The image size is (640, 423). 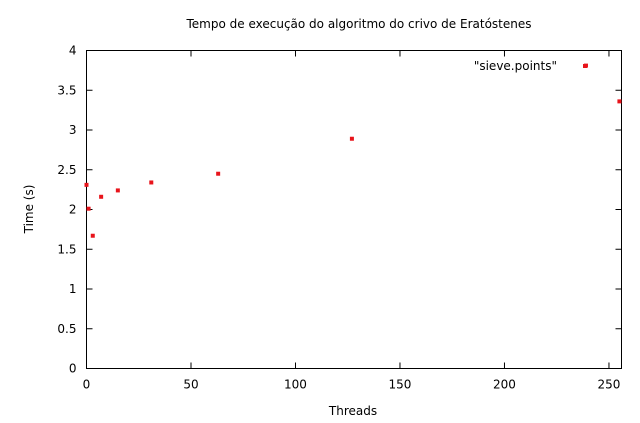 I want to click on x-tick-label: 200, so click(x=504, y=385).